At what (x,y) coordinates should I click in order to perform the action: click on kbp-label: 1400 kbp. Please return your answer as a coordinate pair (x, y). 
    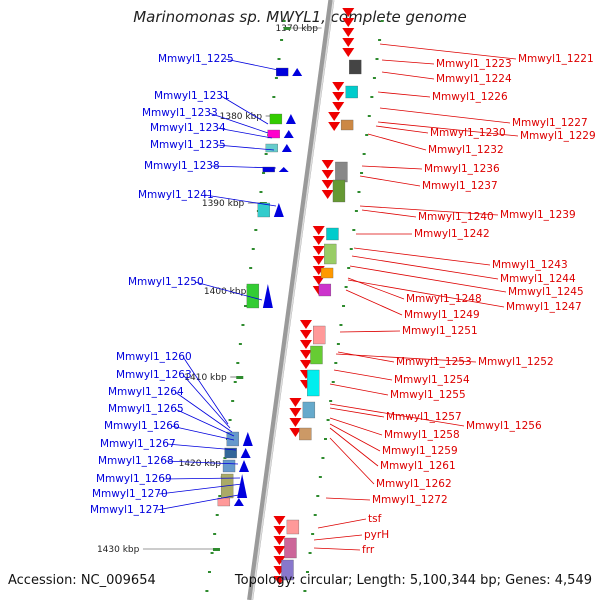
    Looking at the image, I should click on (225, 292).